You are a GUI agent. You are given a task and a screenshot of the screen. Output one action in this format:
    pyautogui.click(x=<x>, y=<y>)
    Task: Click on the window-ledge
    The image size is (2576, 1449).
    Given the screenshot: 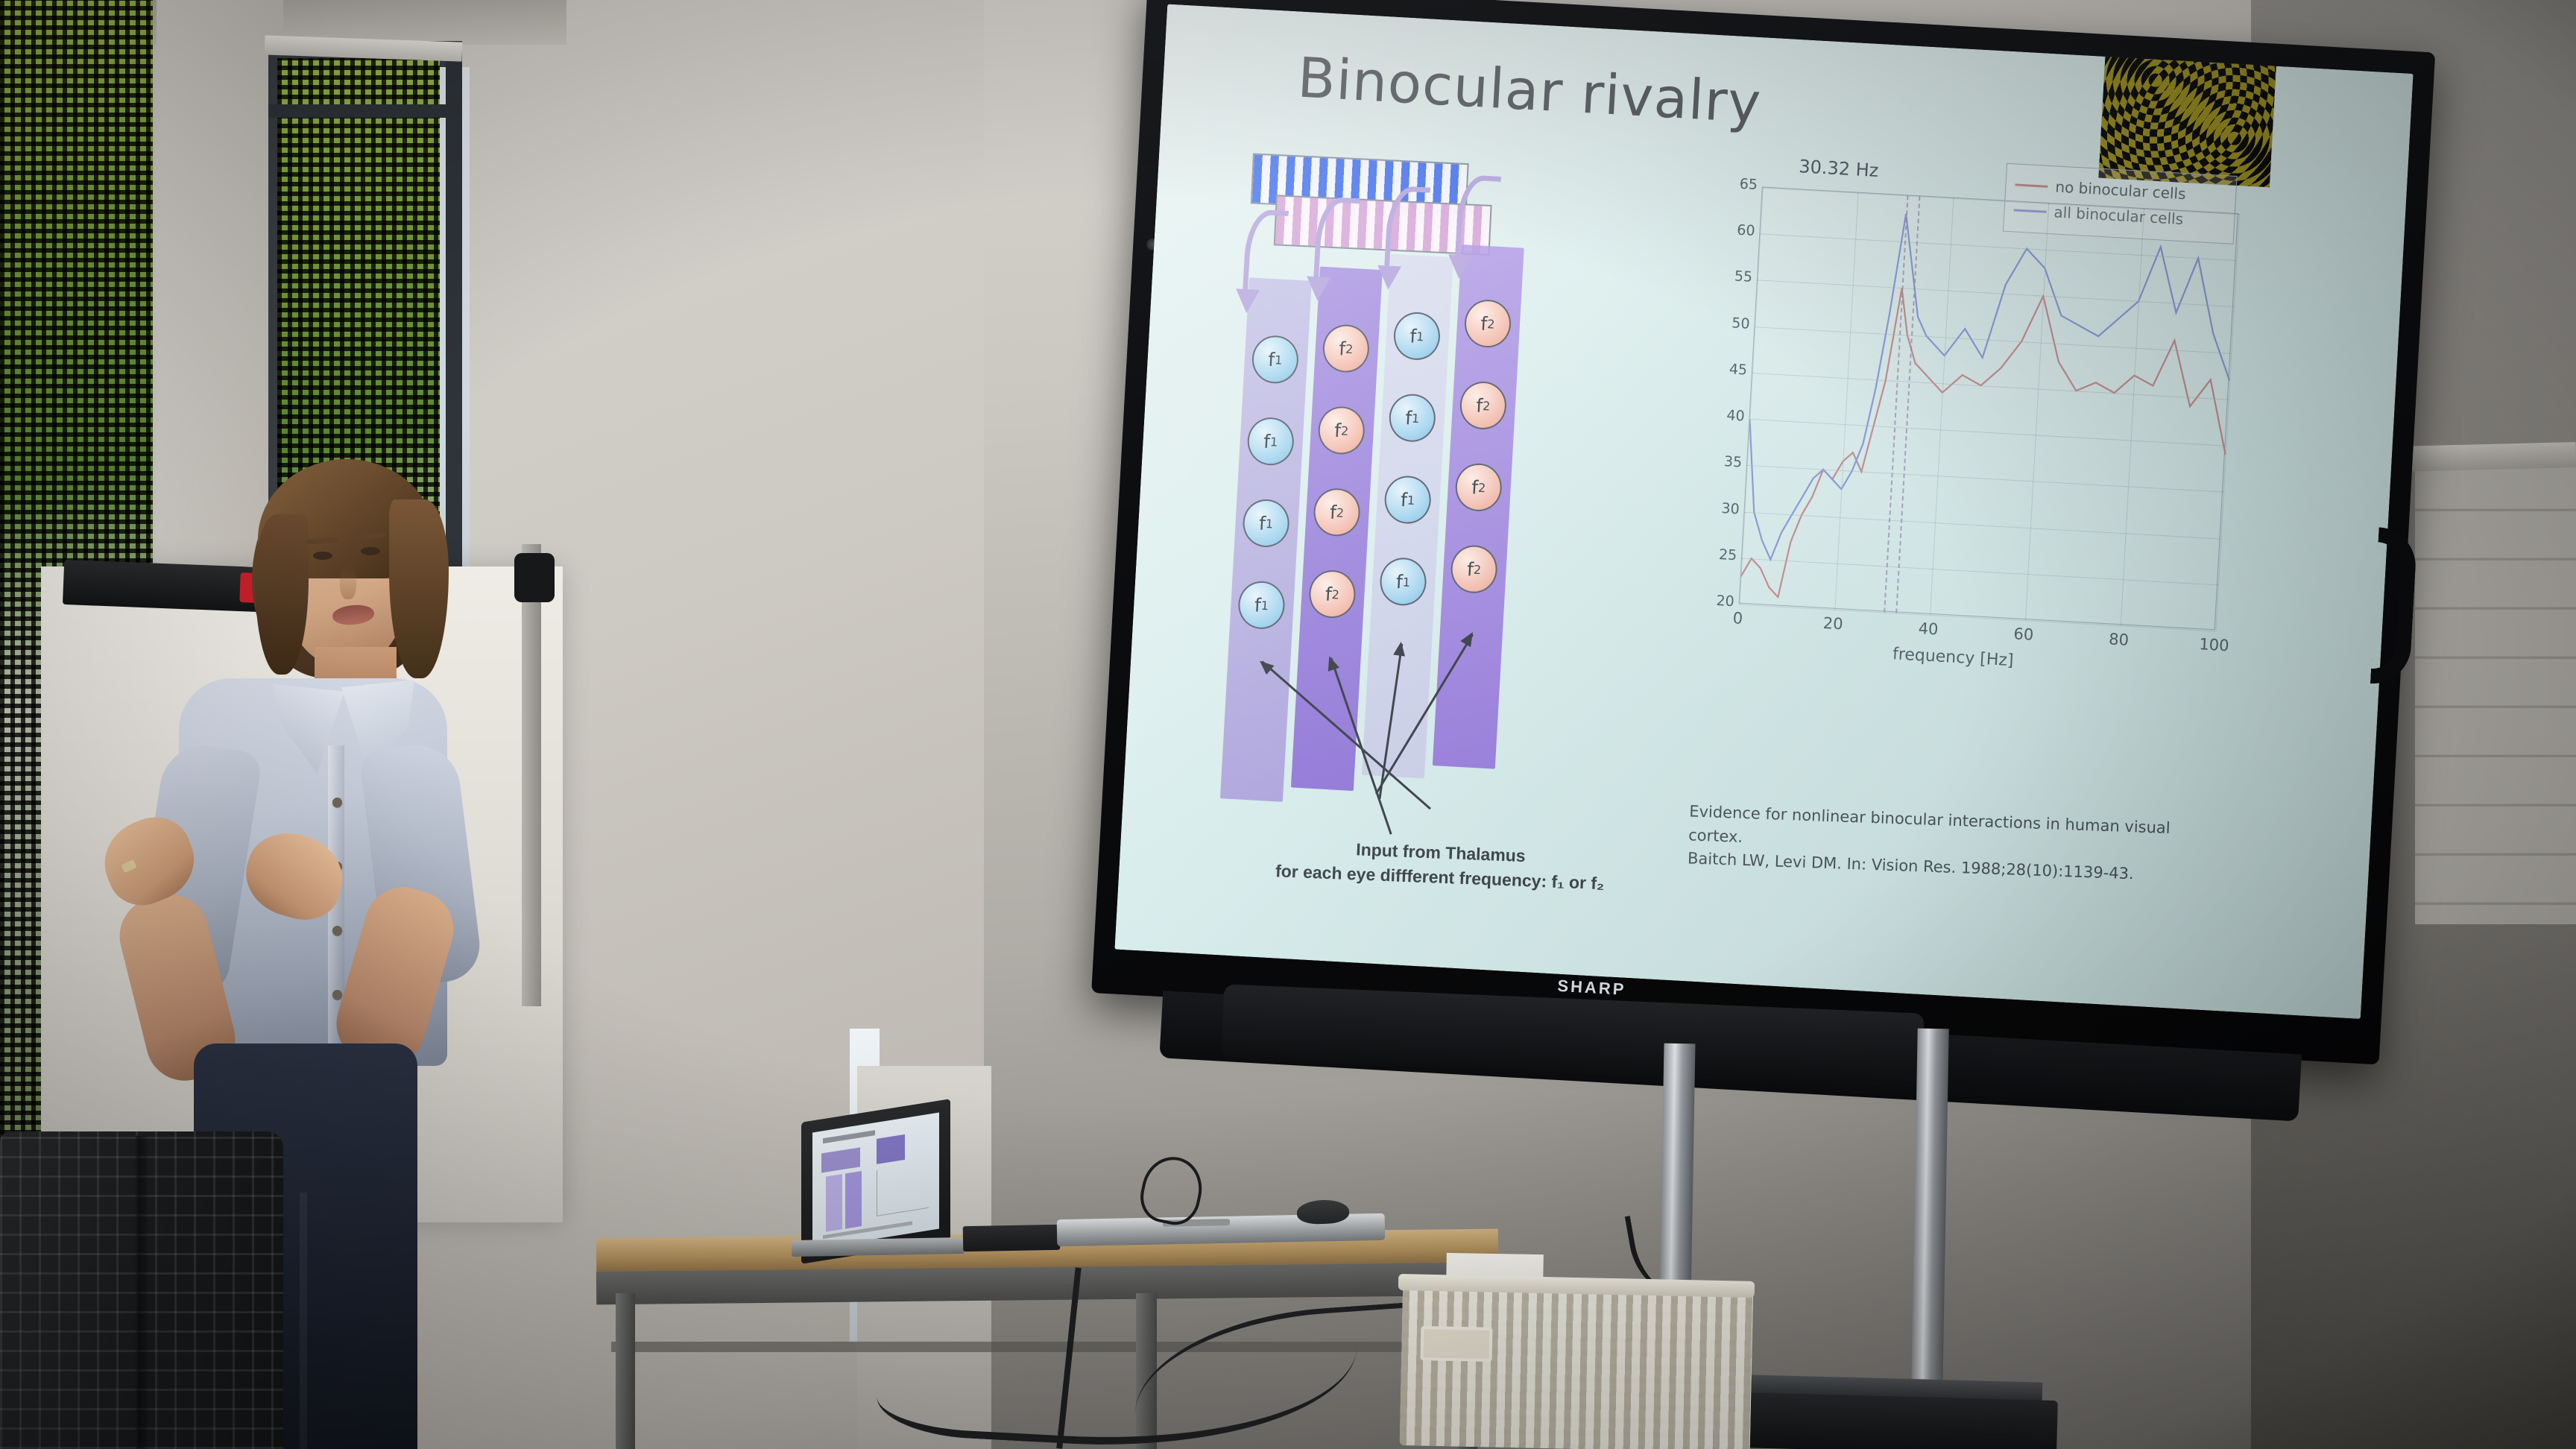 What is the action you would take?
    pyautogui.click(x=2486, y=457)
    